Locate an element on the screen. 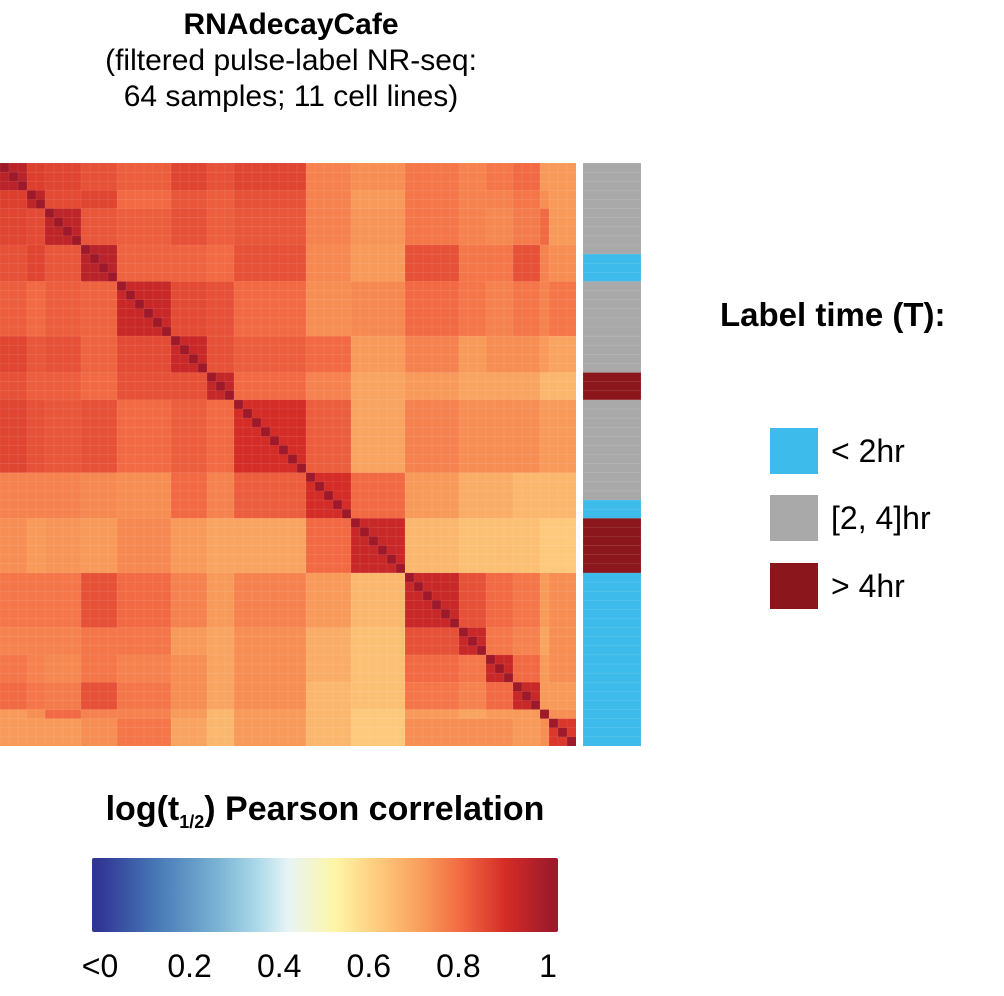 The image size is (1004, 996). annotation-cell is located at coordinates (612, 686).